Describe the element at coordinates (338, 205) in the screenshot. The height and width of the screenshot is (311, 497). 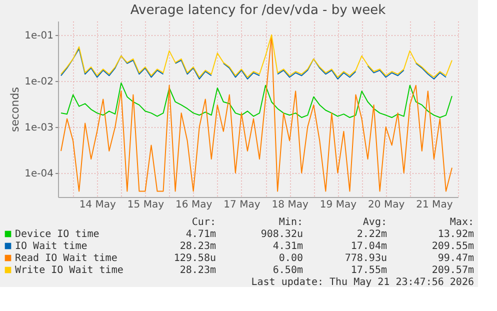
I see `x-tick-label: 19 May` at that location.